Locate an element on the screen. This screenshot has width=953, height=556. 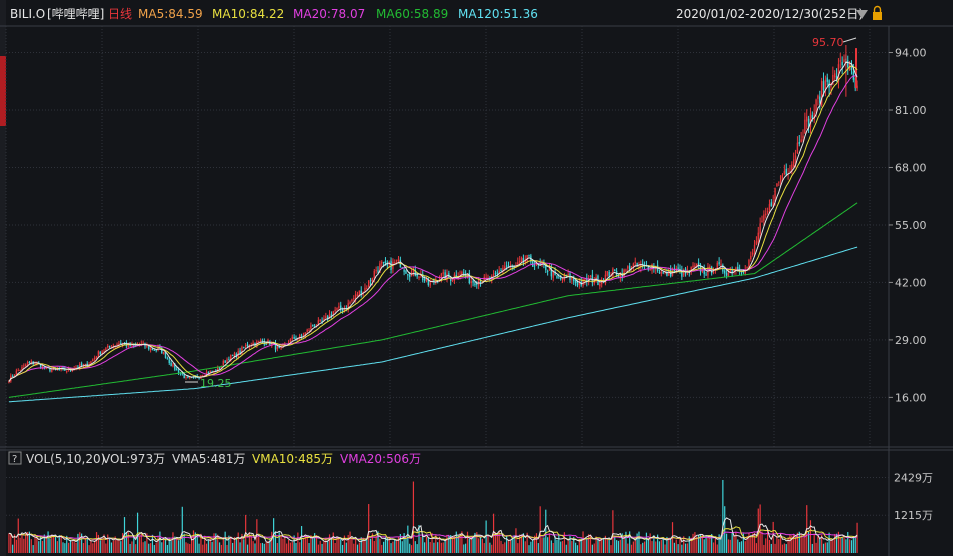
dropdown-arrow-icon is located at coordinates (862, 14).